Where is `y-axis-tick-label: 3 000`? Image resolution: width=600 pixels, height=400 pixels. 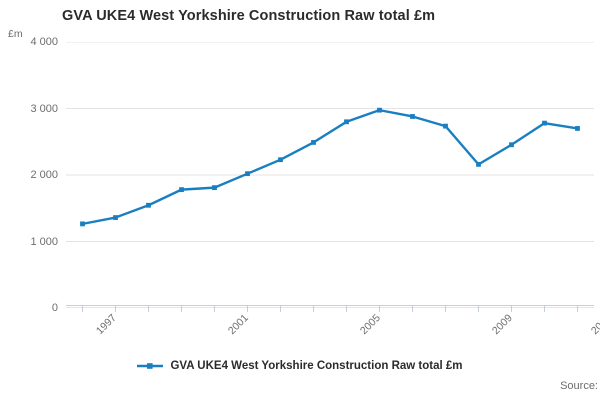
y-axis-tick-label: 3 000 is located at coordinates (44, 108).